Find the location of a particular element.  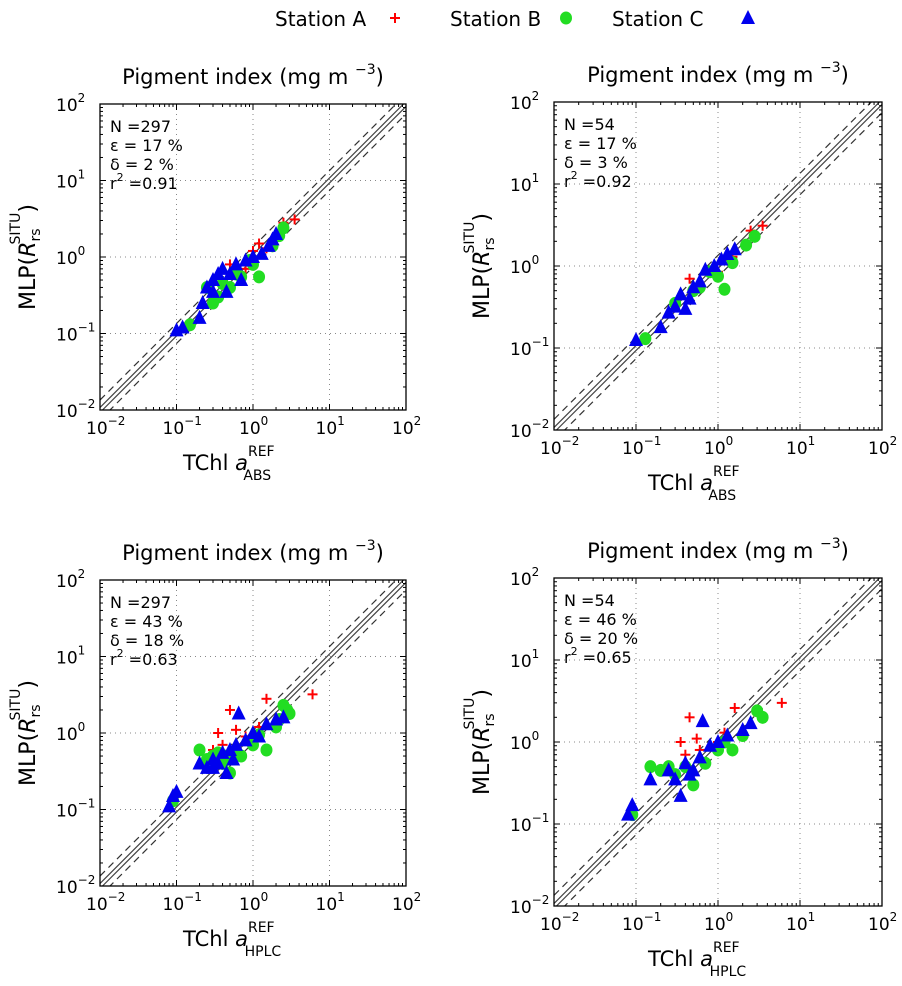

stats-annotation: N =54ε = 46 %δ = 20 %r2 =0.65 is located at coordinates (601, 629).